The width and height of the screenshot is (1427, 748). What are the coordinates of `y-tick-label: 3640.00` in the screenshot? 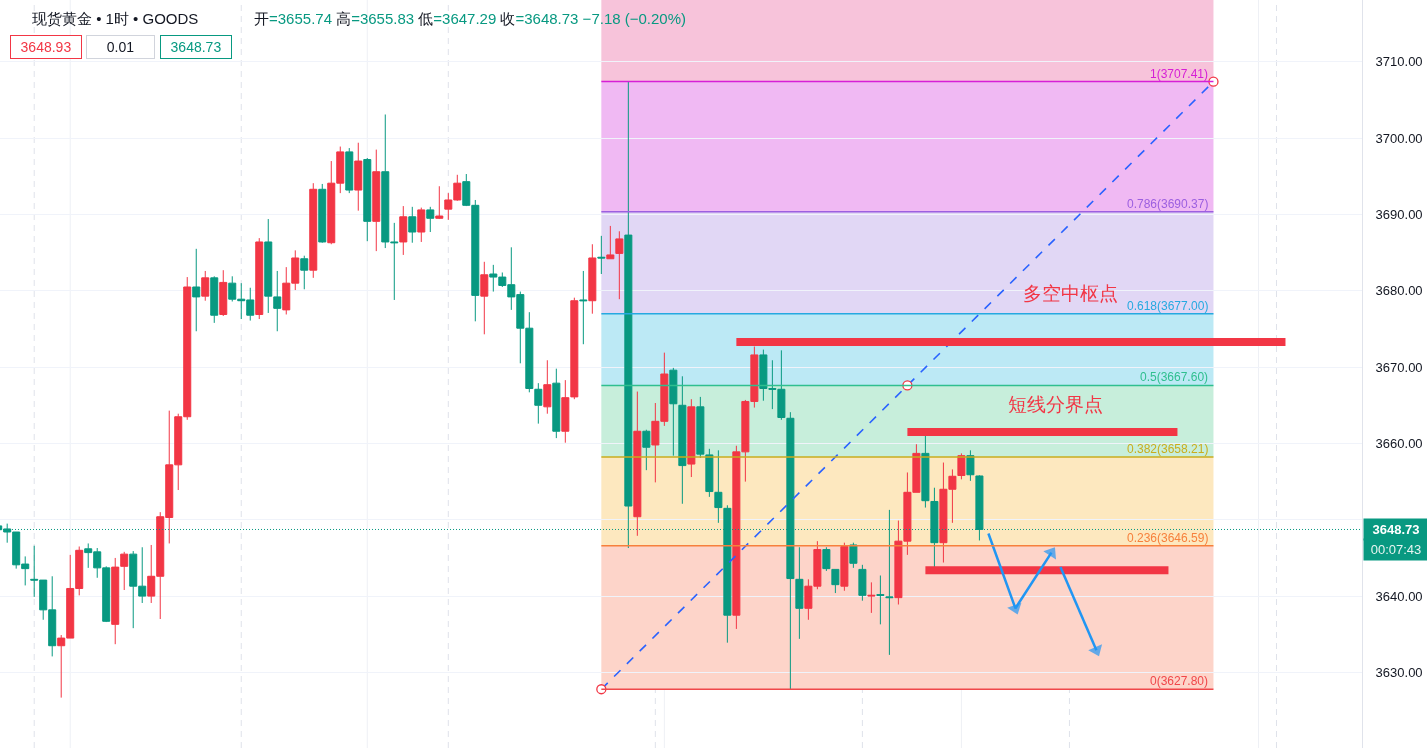 It's located at (1399, 596).